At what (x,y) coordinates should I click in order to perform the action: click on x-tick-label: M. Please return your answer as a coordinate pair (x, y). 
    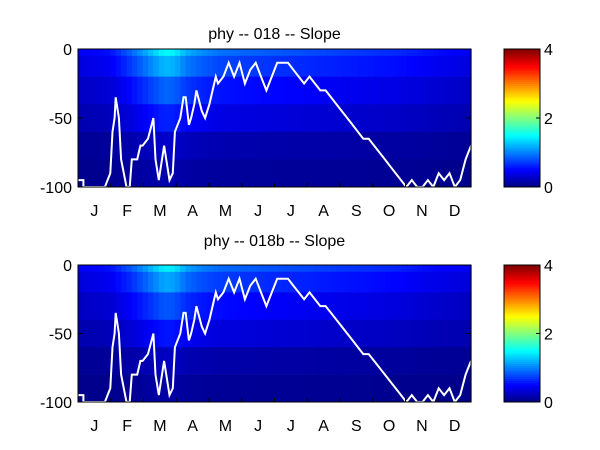
    Looking at the image, I should click on (225, 211).